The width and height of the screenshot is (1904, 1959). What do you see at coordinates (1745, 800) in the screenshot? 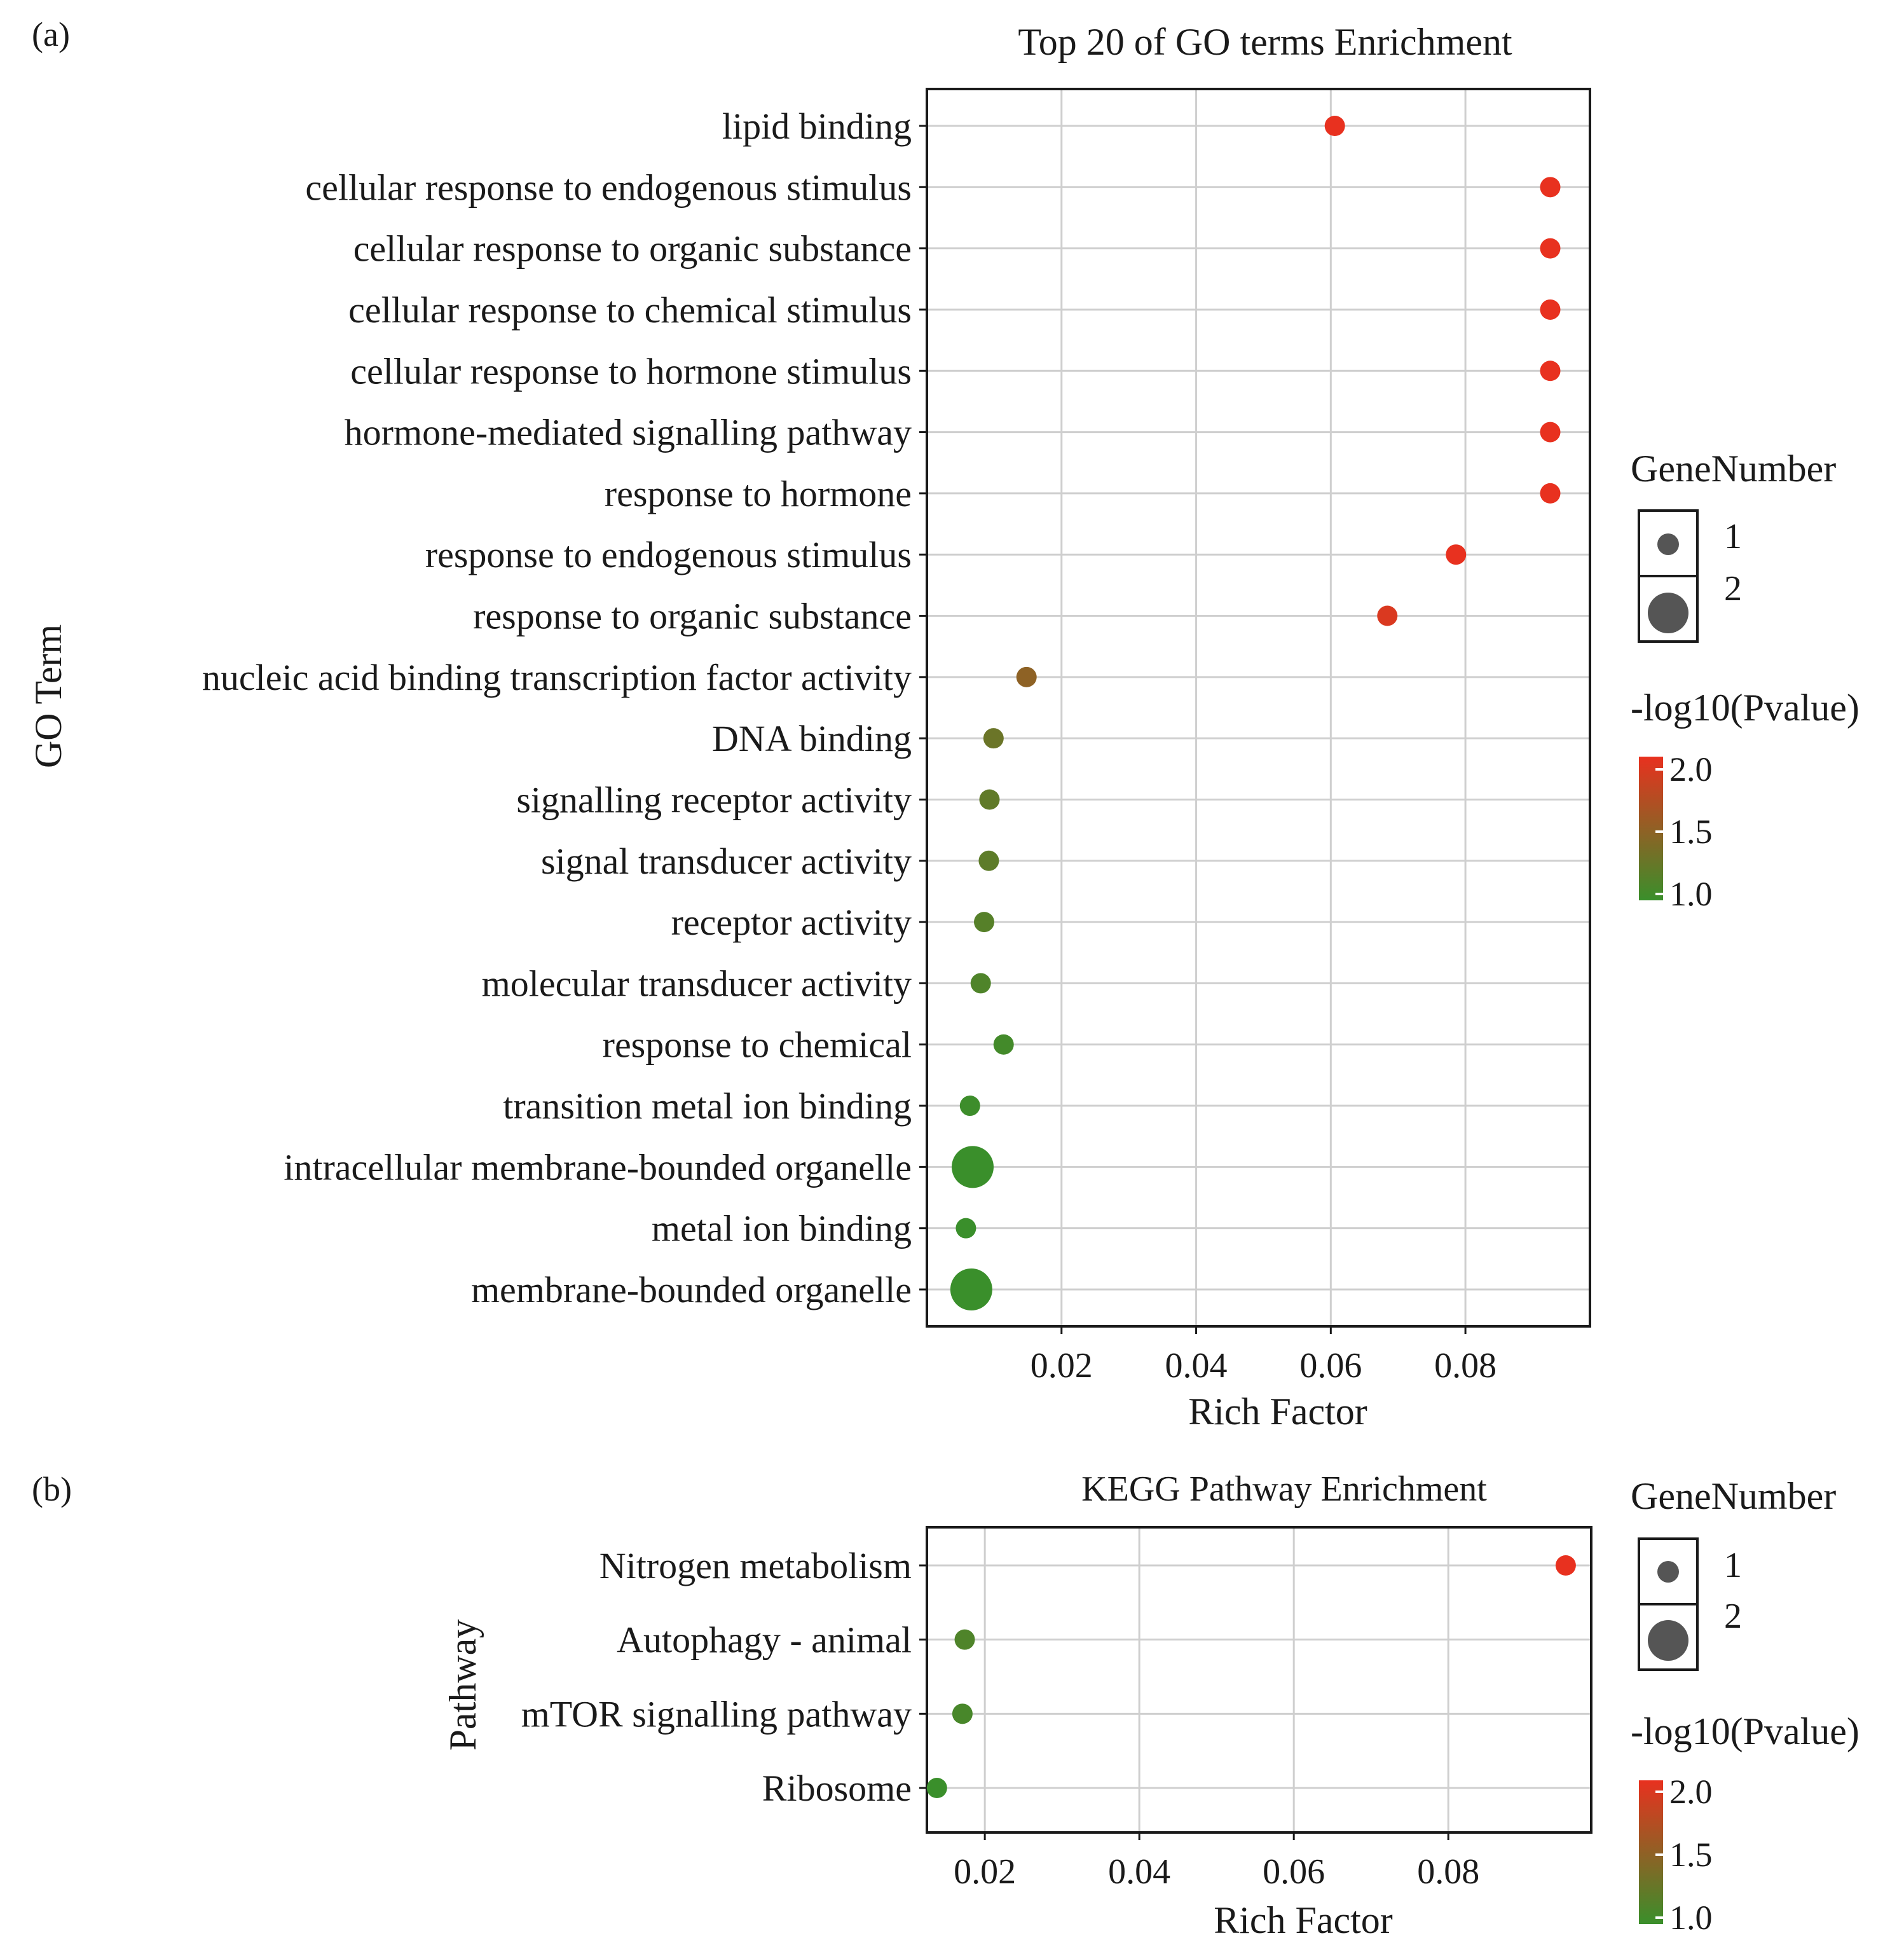
I see `panel-a-color-legend: -log10(Pvalue) 2.0 1.5 1.0` at bounding box center [1745, 800].